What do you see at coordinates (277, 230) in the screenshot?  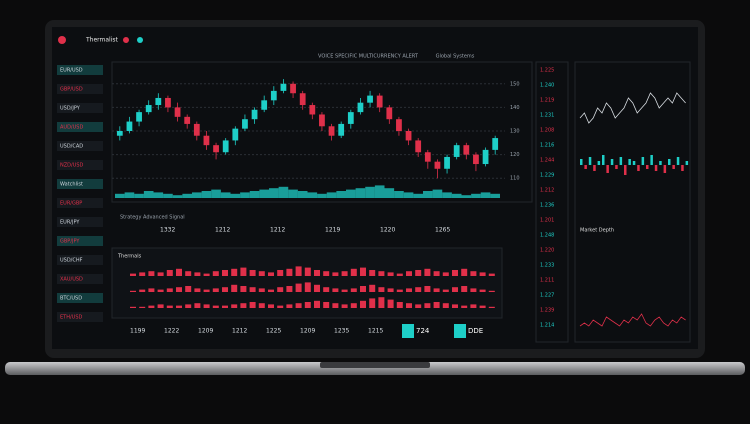 I see `info-value: 1212` at bounding box center [277, 230].